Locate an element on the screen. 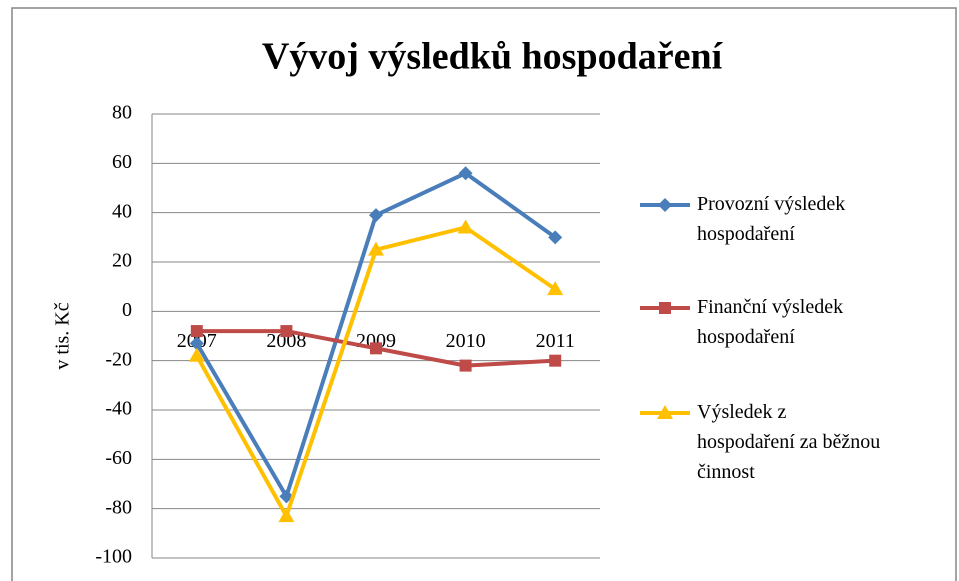  legend-label: Finanční výsledek hospodaření is located at coordinates (770, 322).